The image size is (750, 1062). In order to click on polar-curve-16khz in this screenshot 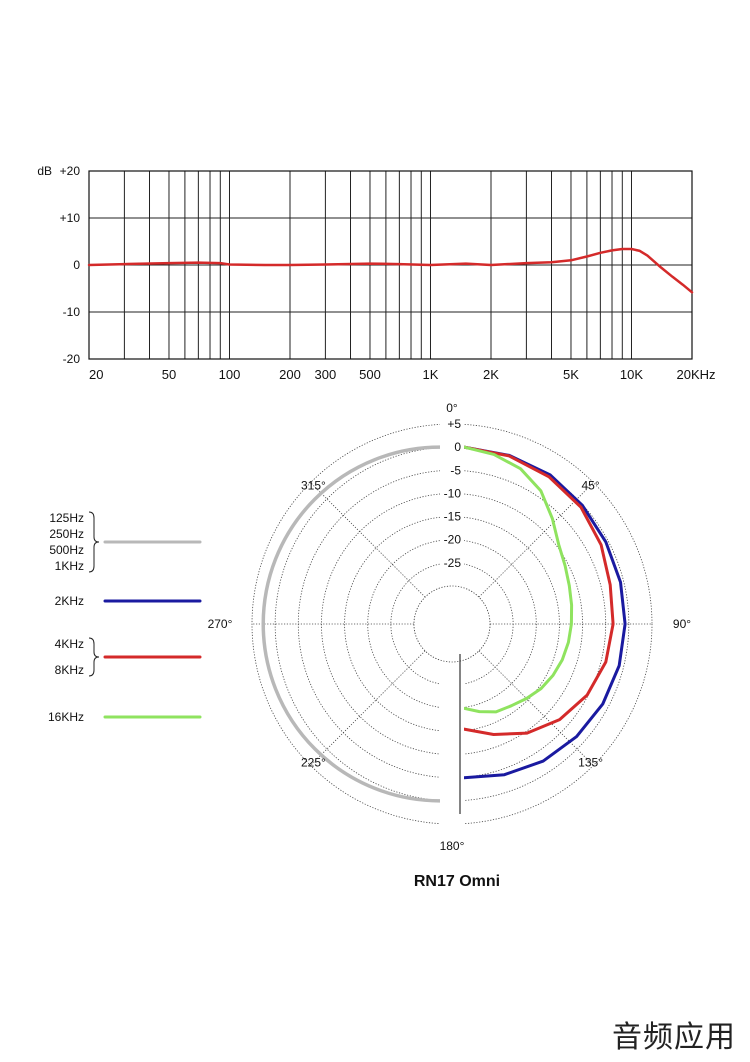, I will do `click(518, 579)`.